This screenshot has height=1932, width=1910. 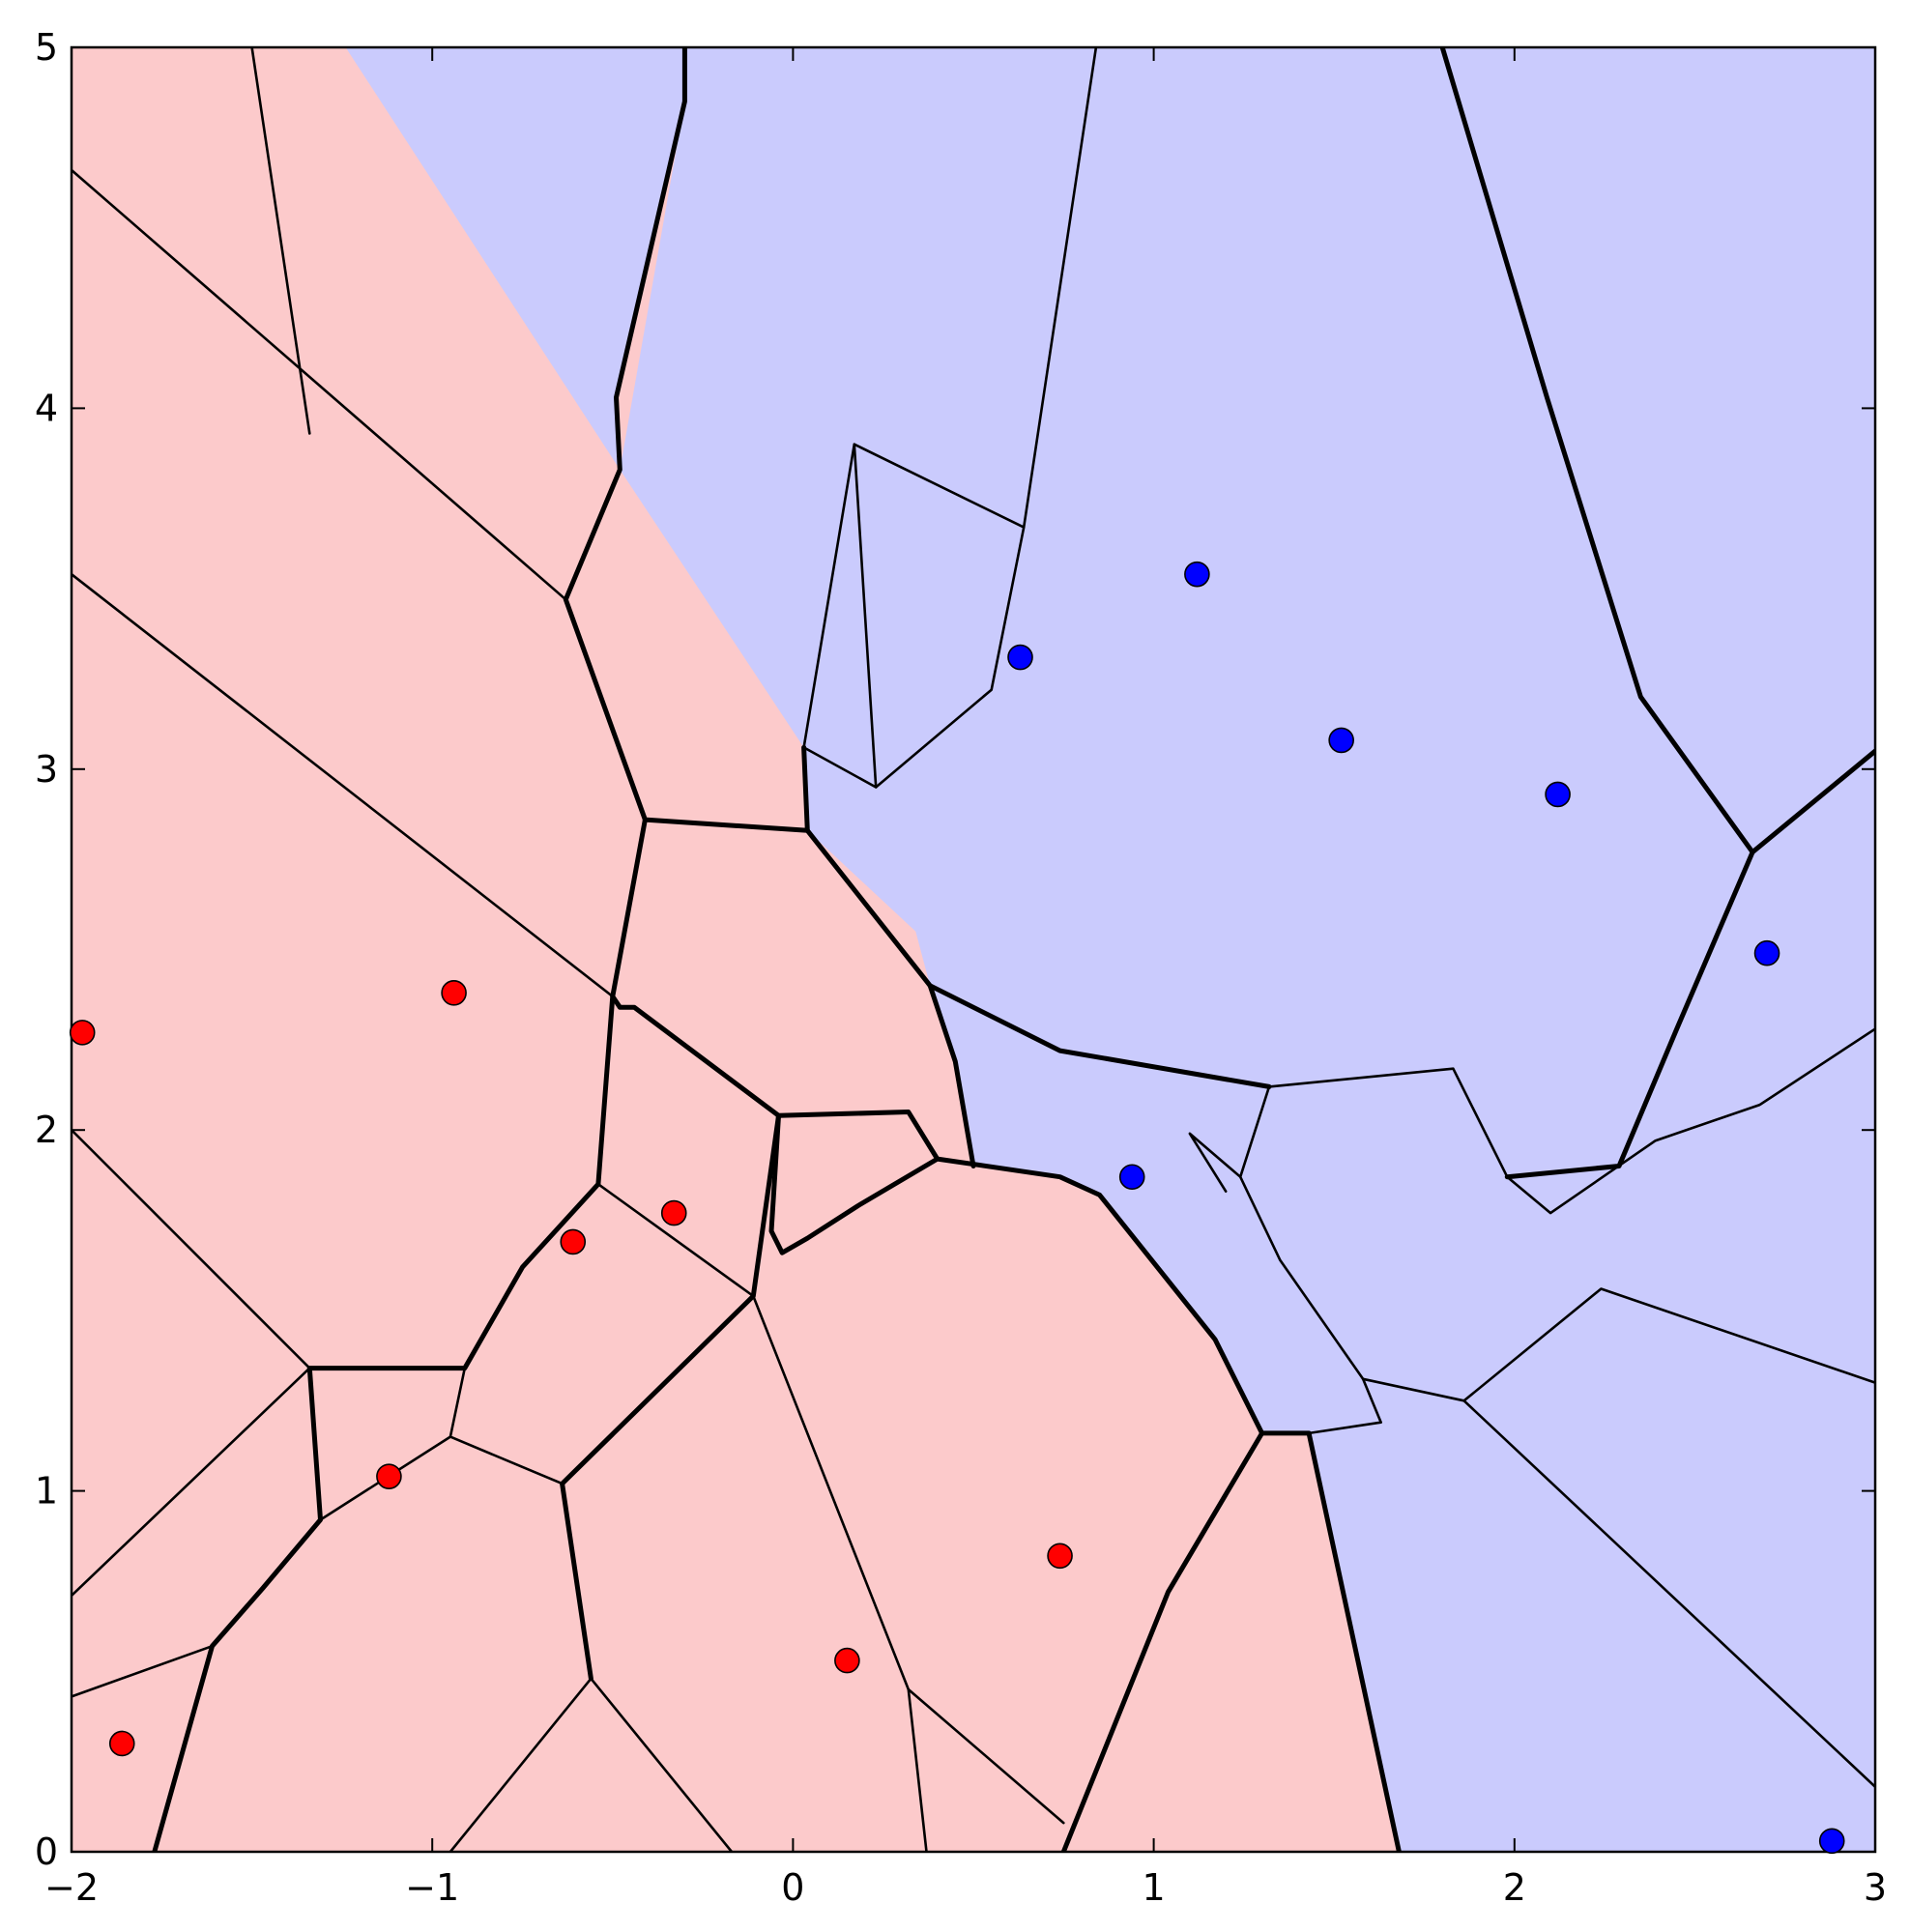 What do you see at coordinates (46, 1852) in the screenshot?
I see `y-tick-label-0: 0` at bounding box center [46, 1852].